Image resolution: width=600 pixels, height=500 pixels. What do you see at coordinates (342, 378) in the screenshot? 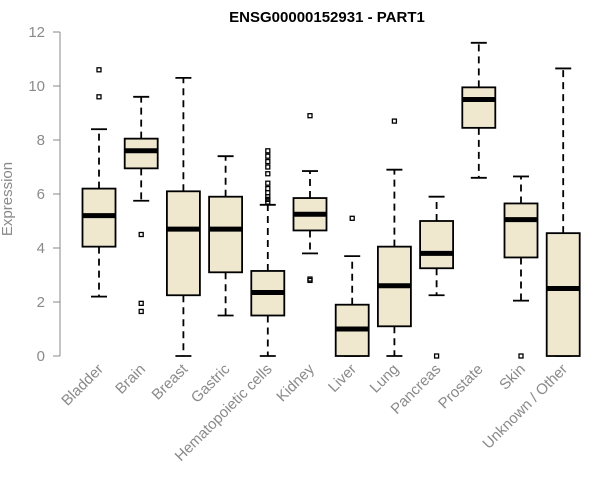
I see `x-tick-label-liver: Liver` at bounding box center [342, 378].